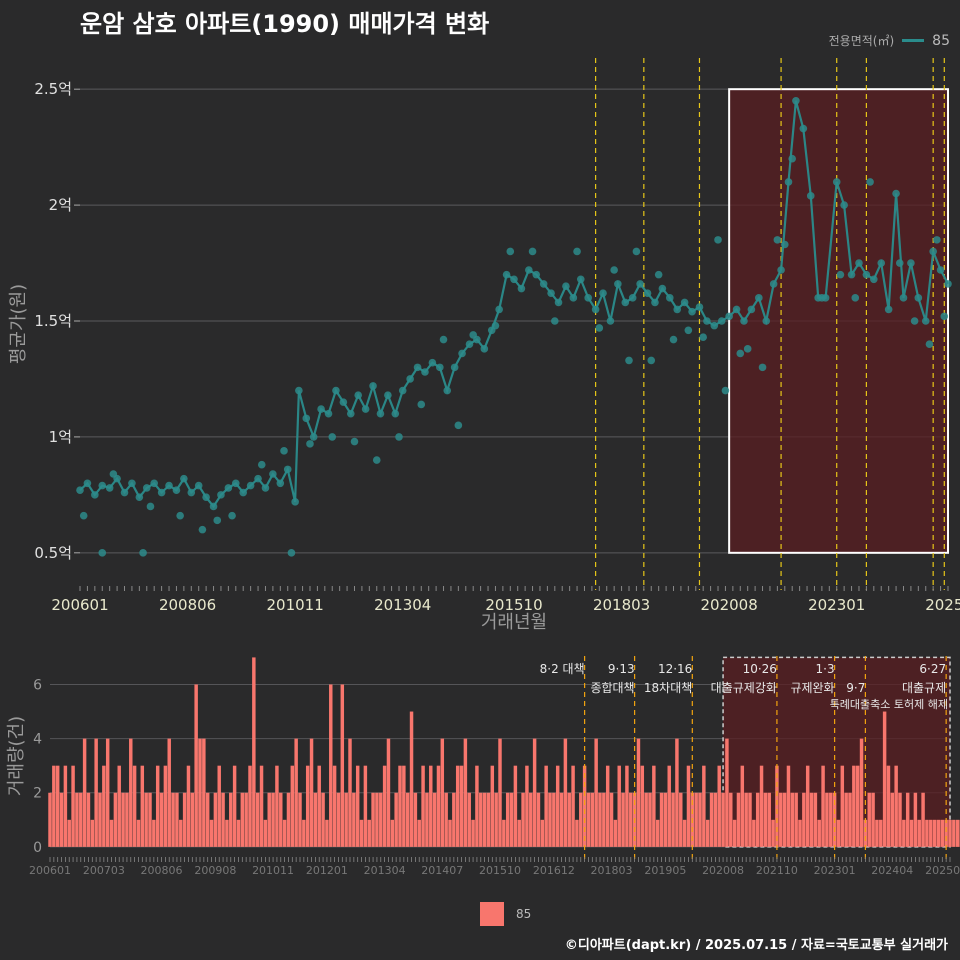 The height and width of the screenshot is (960, 960). I want to click on bar-x-tick-label: 201011, so click(273, 870).